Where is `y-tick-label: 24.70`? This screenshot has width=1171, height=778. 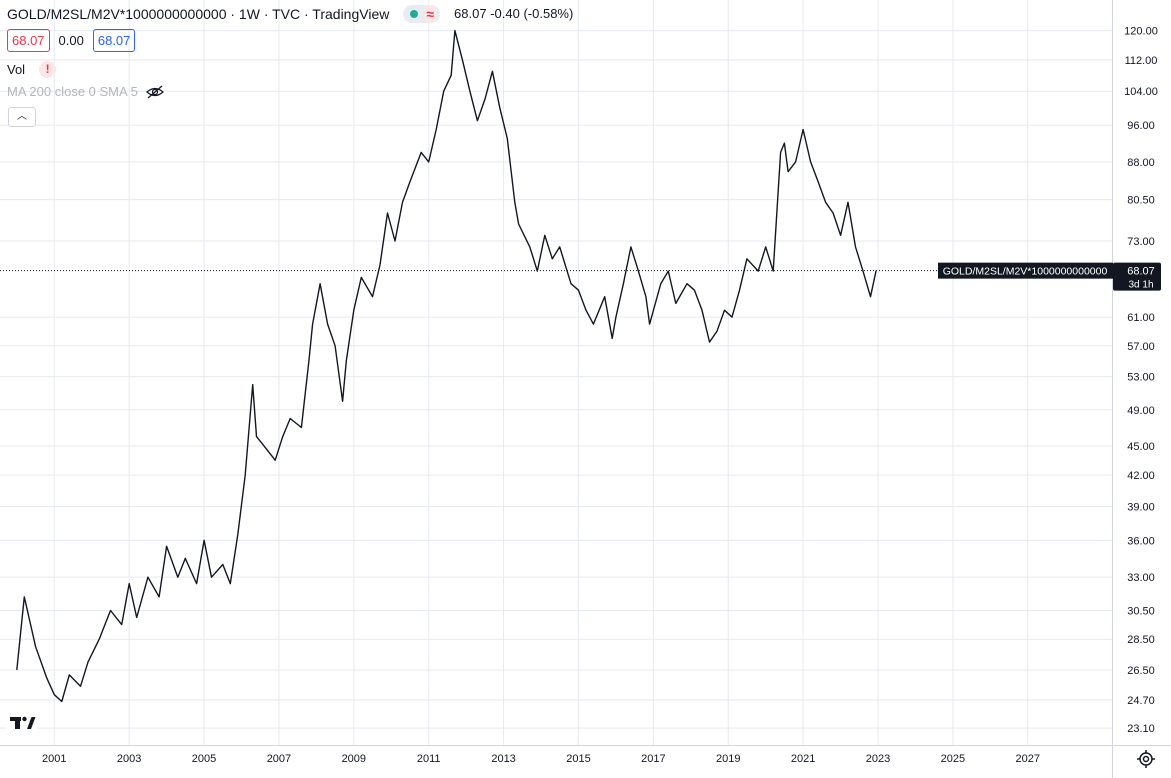
y-tick-label: 24.70 is located at coordinates (1141, 701).